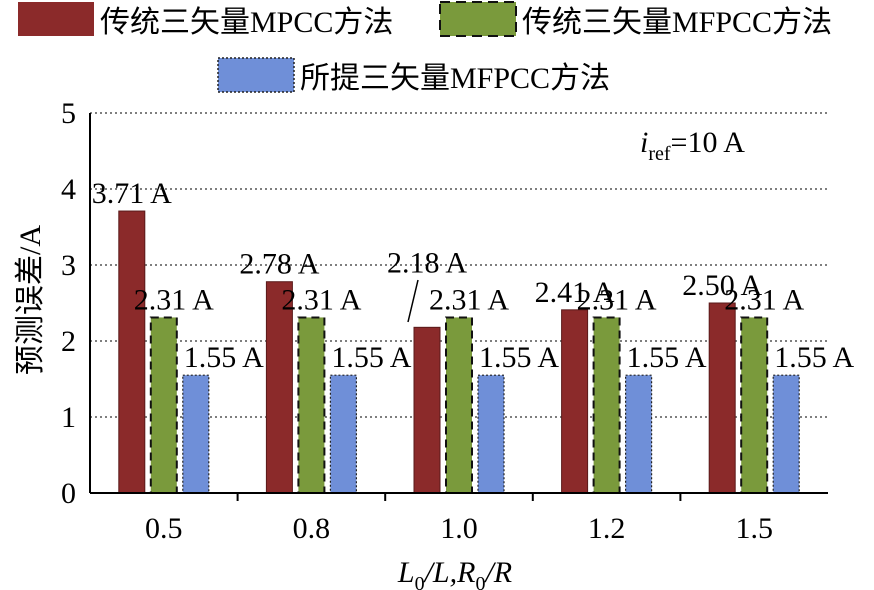 The width and height of the screenshot is (874, 590). Describe the element at coordinates (256, 75) in the screenshot. I see `legend-swatch-proposed` at that location.